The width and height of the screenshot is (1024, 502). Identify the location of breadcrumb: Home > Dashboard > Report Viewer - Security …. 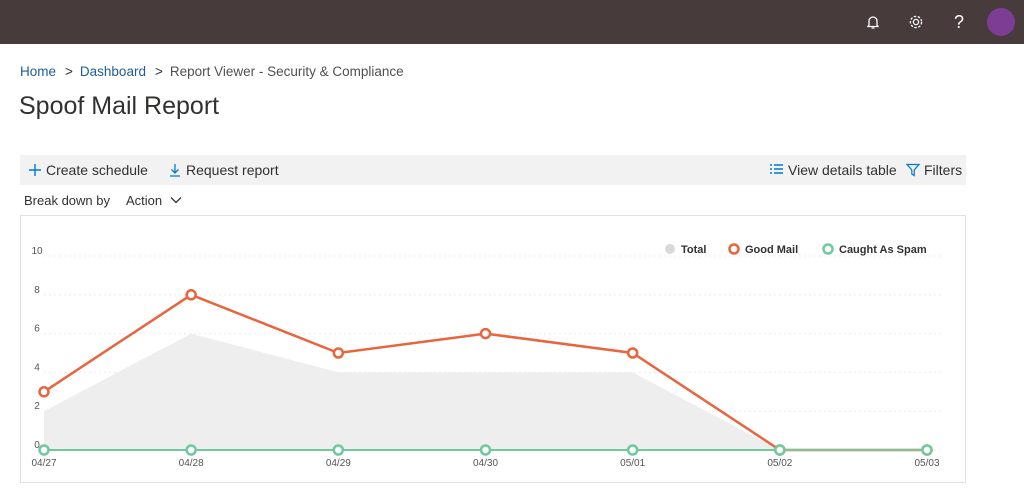
(212, 71).